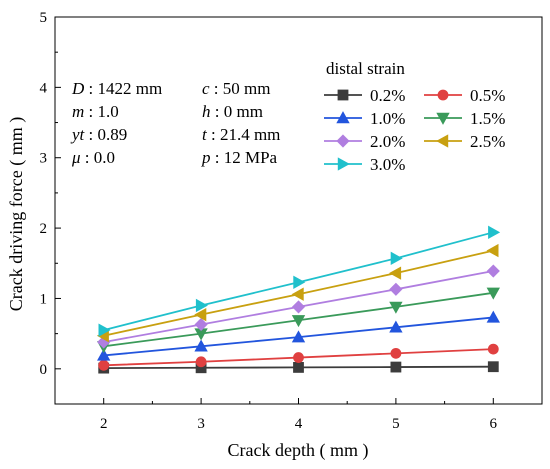 The width and height of the screenshot is (550, 469). I want to click on y-tick-label: 1, so click(44, 299).